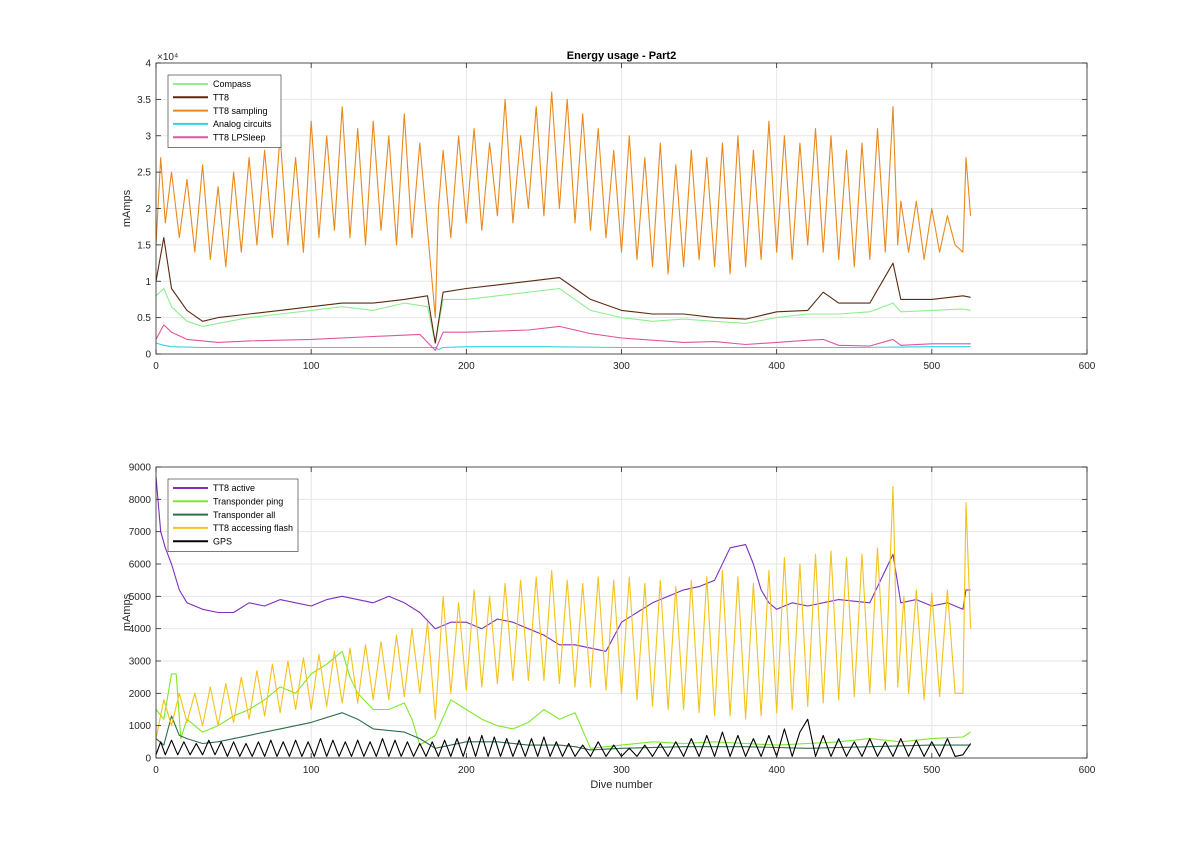 This screenshot has height=851, width=1200. What do you see at coordinates (144, 173) in the screenshot?
I see `y-tick-label: 2.5` at bounding box center [144, 173].